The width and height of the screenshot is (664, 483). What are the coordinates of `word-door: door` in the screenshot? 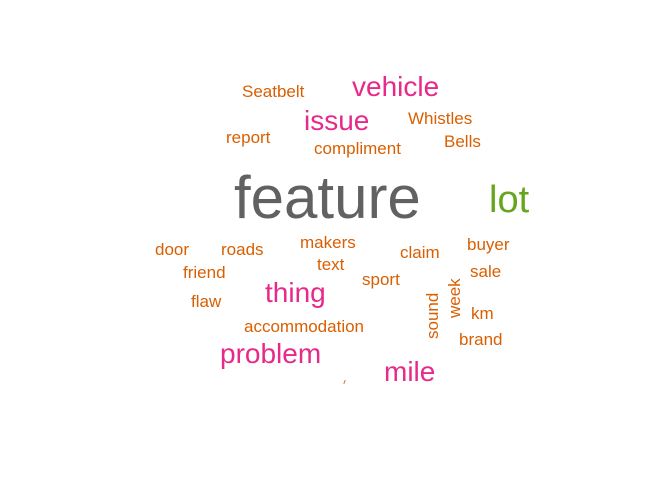 It's located at (172, 249).